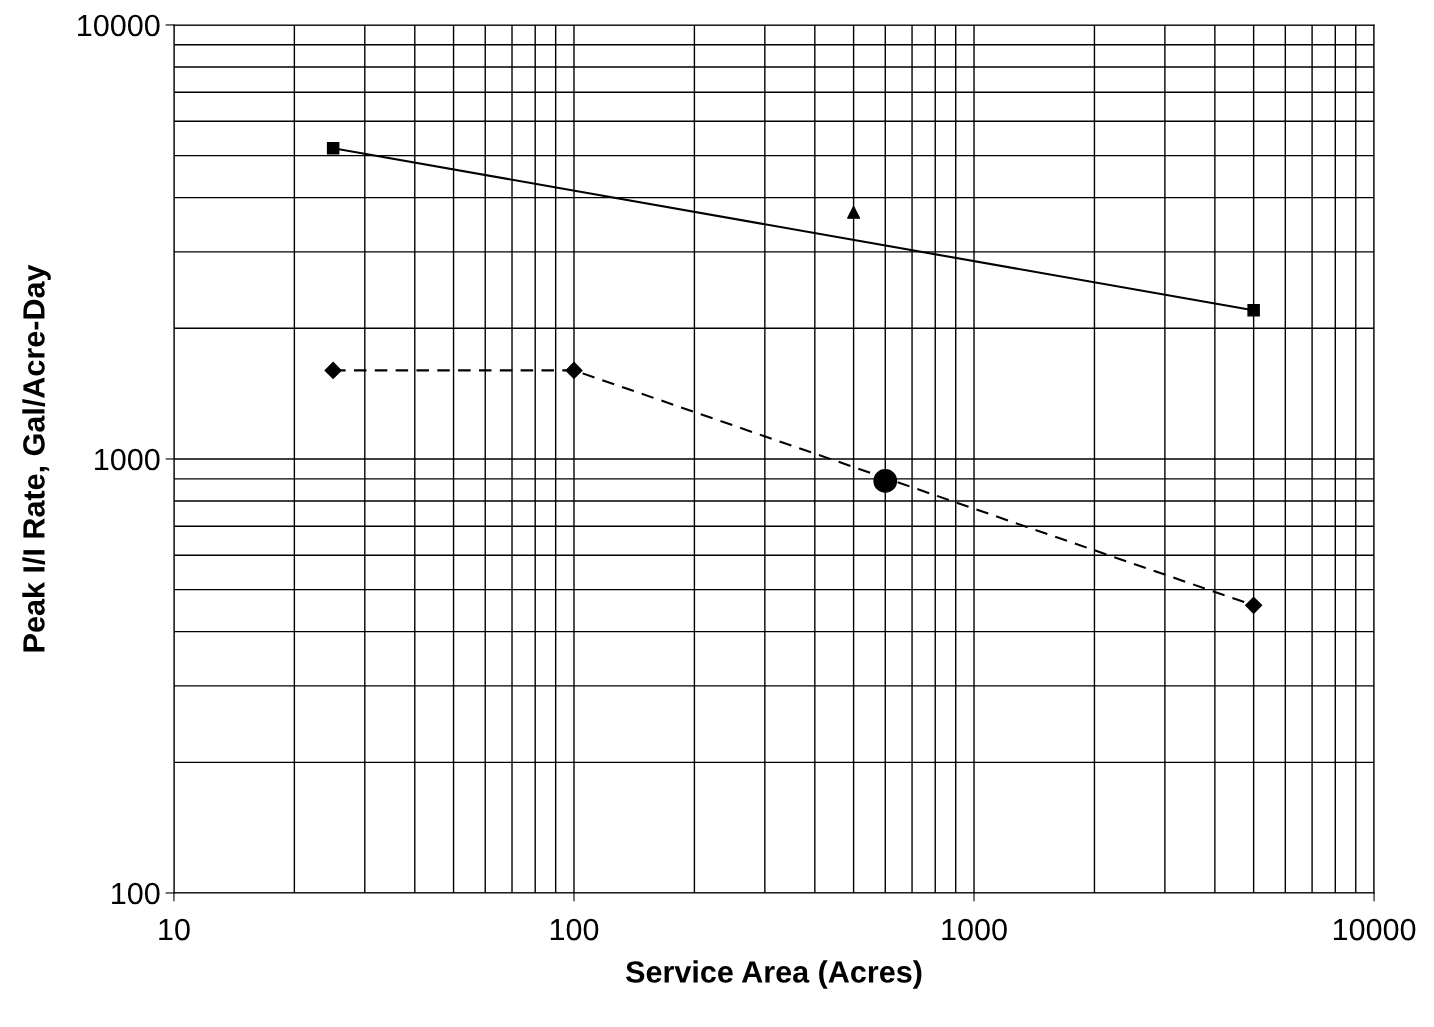 This screenshot has width=1434, height=1027. What do you see at coordinates (174, 929) in the screenshot?
I see `x-tick-label: 10` at bounding box center [174, 929].